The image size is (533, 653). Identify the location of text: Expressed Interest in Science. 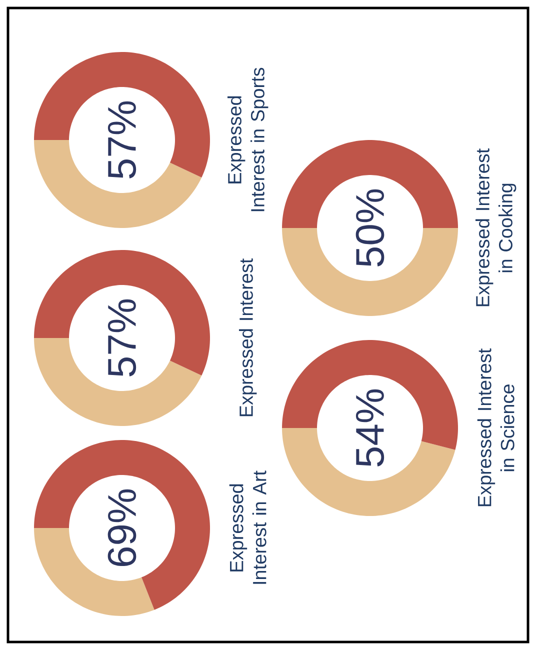
(495, 427).